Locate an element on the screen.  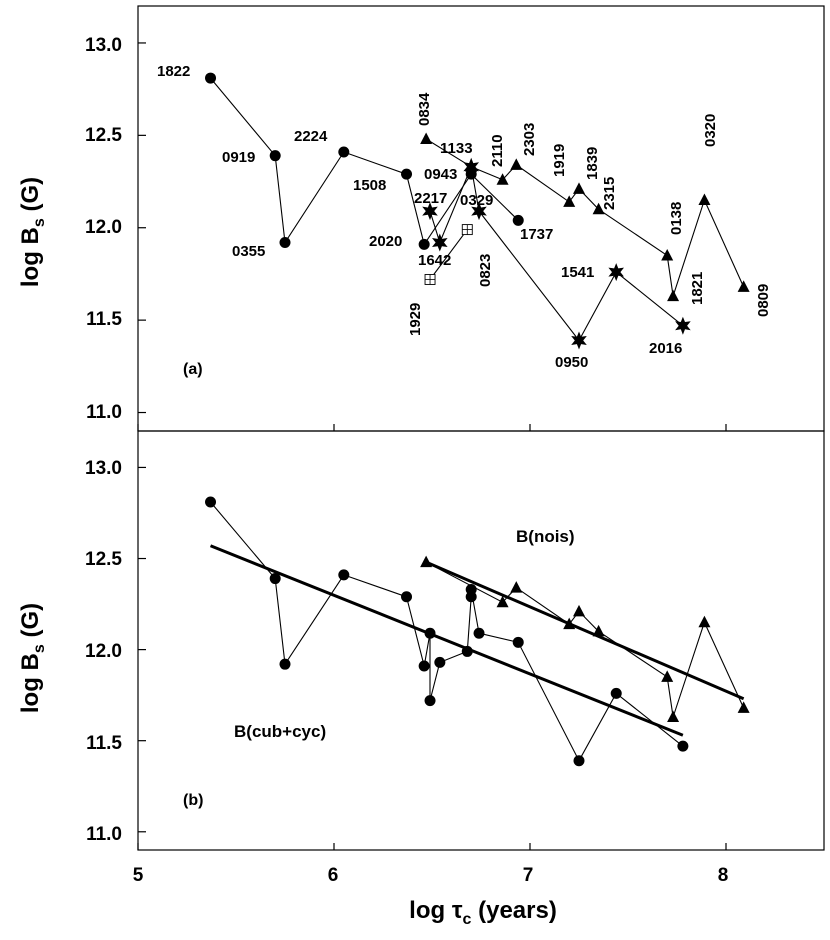
series-line-squares is located at coordinates (448, 254).